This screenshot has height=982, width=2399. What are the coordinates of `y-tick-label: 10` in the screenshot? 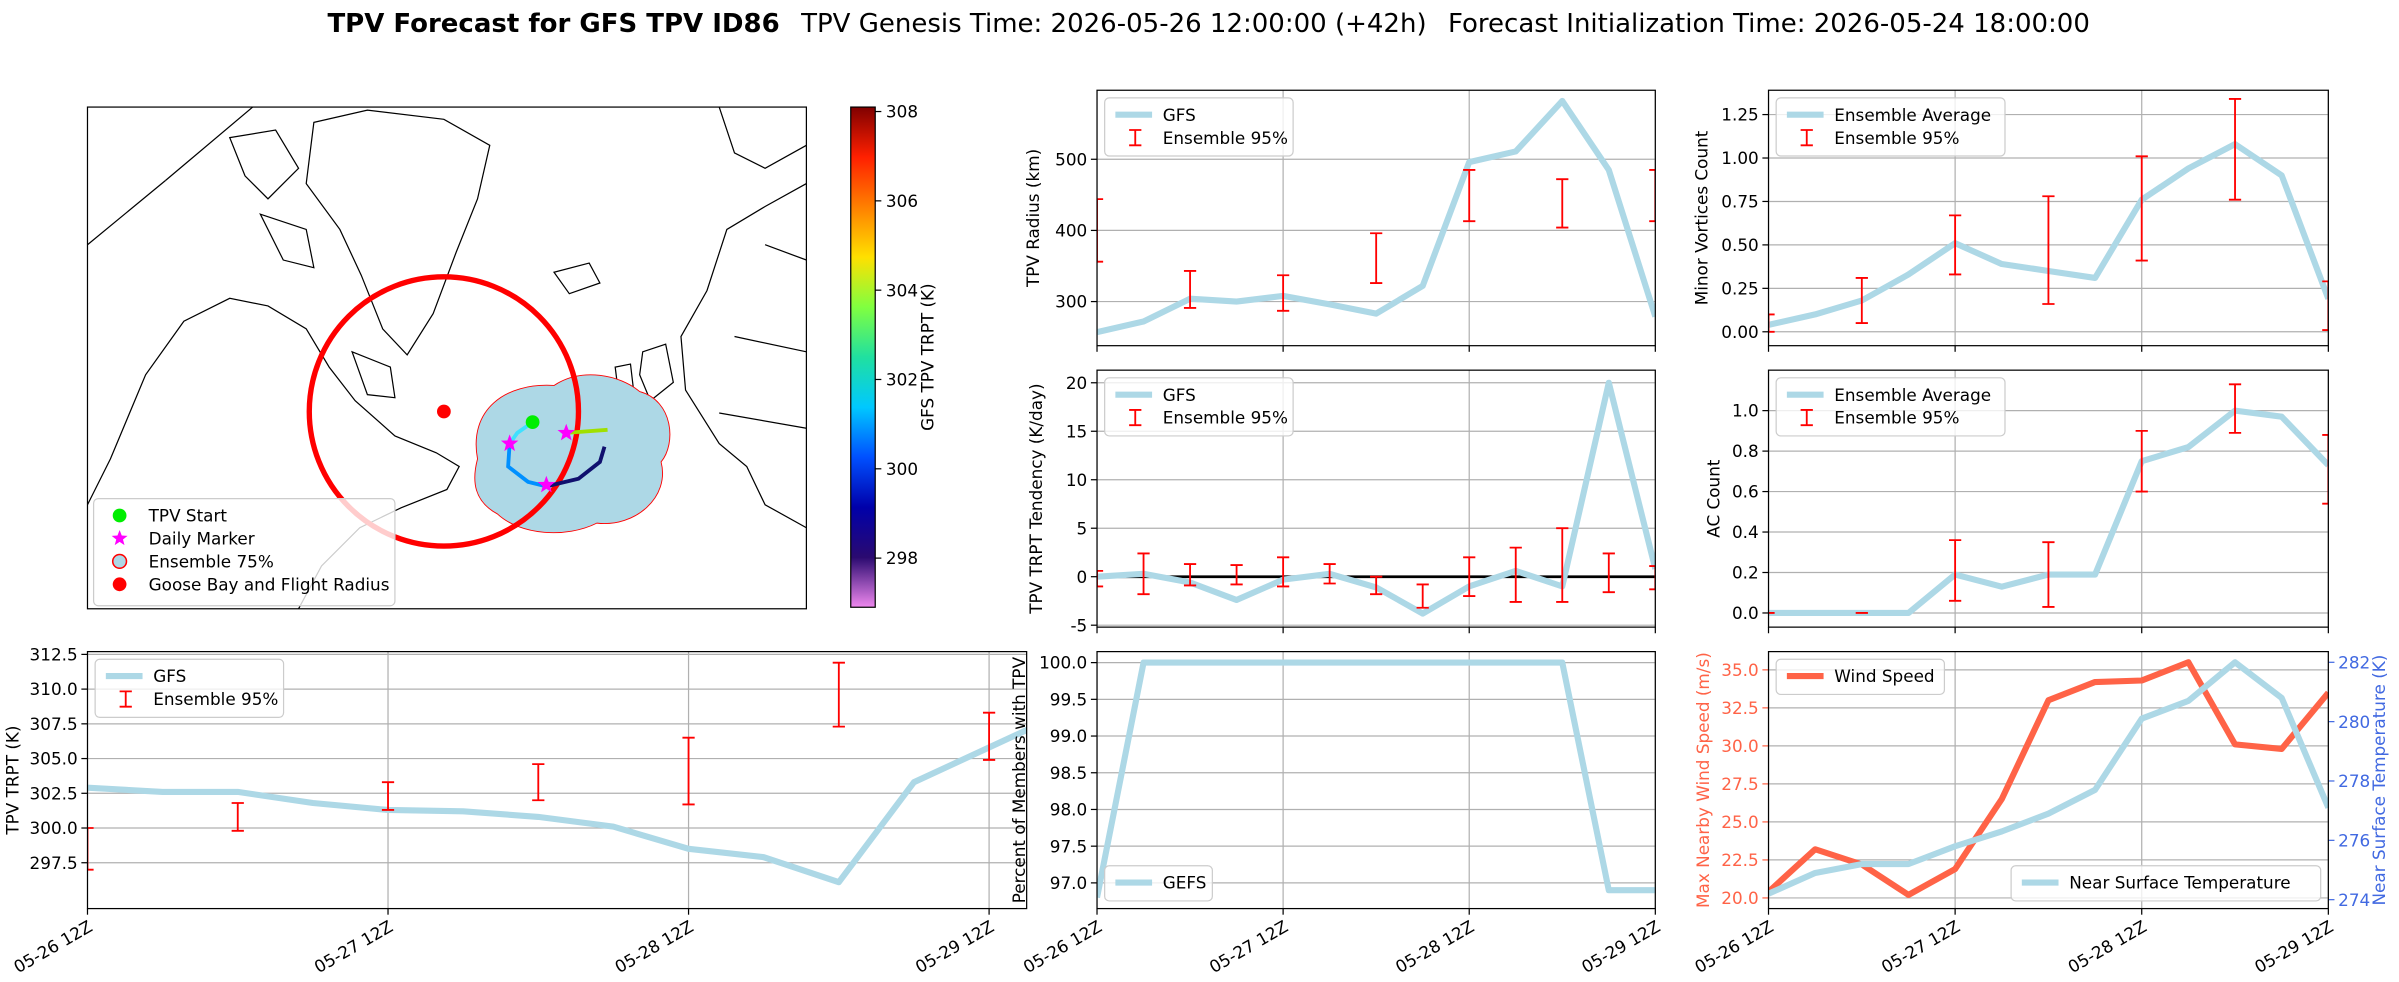 It's located at (1076, 480).